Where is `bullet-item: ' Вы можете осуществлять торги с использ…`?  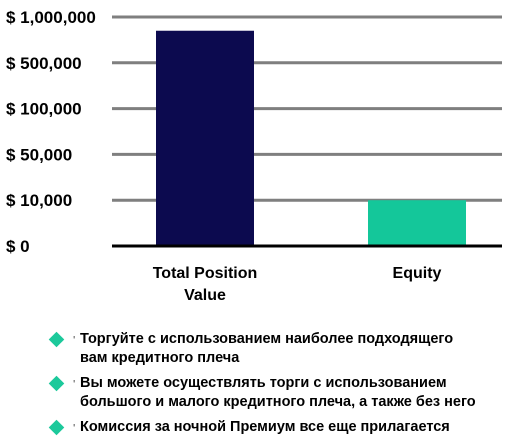 bullet-item: ' Вы можете осуществлять торги с использ… is located at coordinates (283, 393).